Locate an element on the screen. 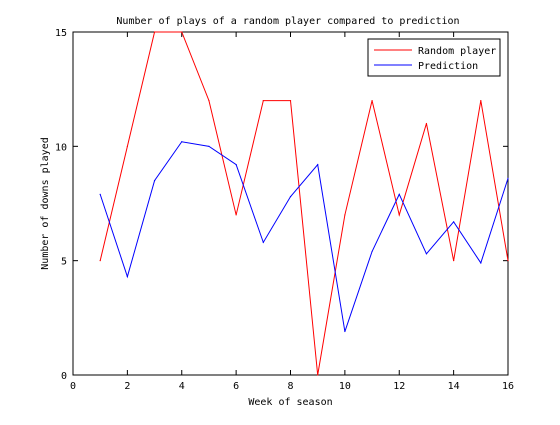  y-tick-label: 0 is located at coordinates (64, 376).